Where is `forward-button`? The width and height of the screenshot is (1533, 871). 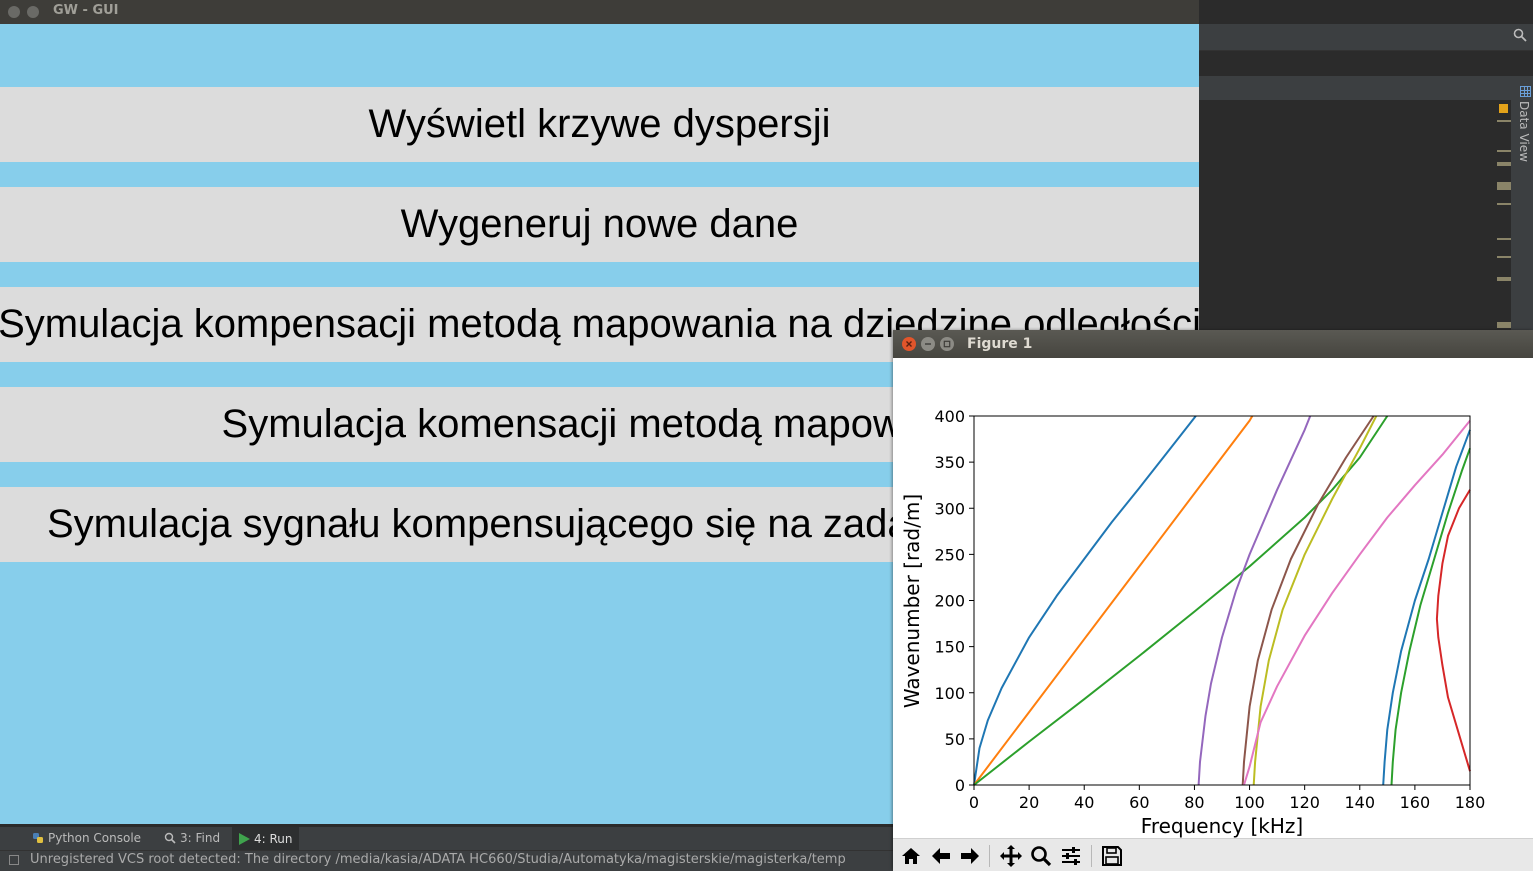 forward-button is located at coordinates (970, 856).